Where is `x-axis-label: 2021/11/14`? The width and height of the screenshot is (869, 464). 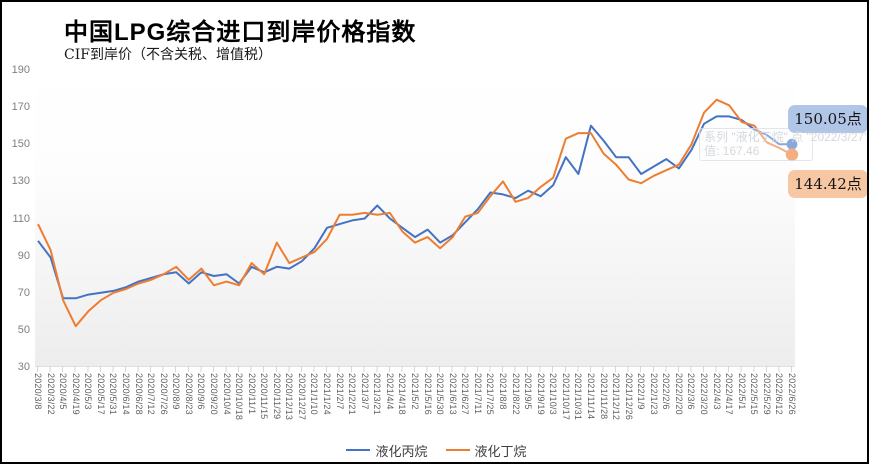
x-axis-label: 2021/11/14 is located at coordinates (590, 396).